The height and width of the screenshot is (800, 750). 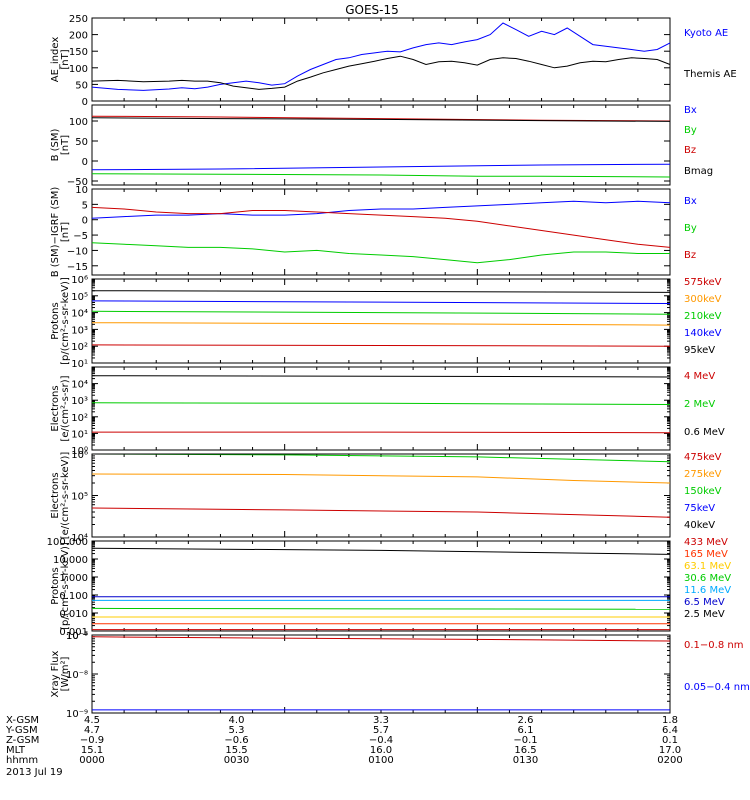 I want to click on y-tick-label: 0.001, so click(x=73, y=632).